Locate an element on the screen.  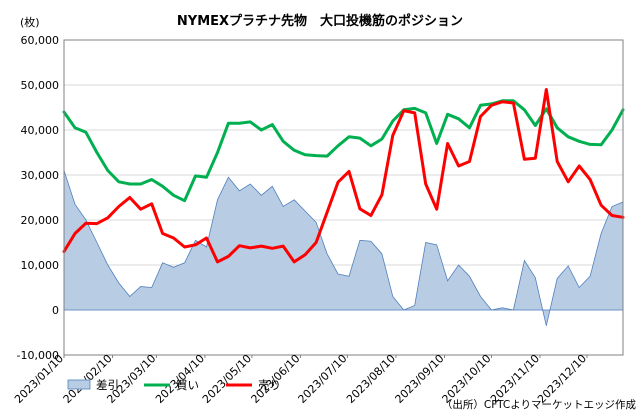
legend: 差引 買い 売り is located at coordinates (174, 385).